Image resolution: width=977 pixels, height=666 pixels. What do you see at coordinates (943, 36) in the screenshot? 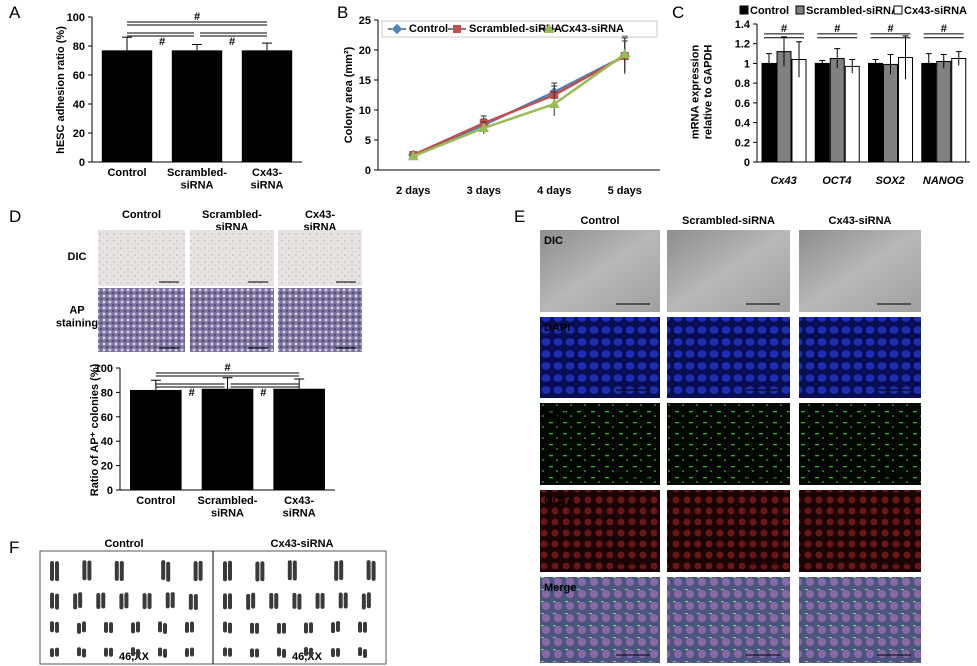
I see `sig-line` at bounding box center [943, 36].